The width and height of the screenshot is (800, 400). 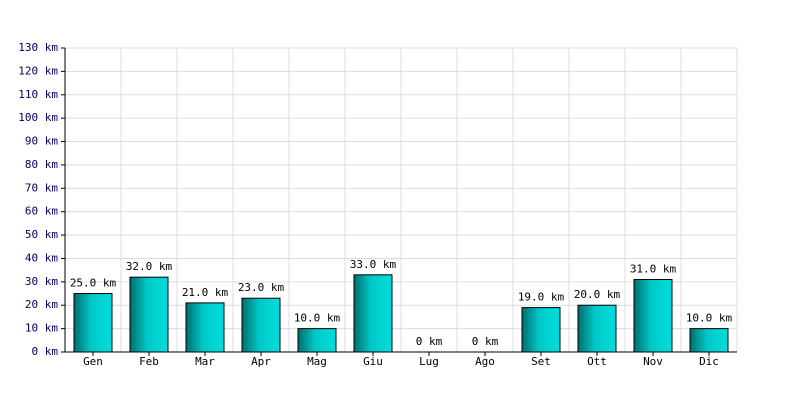 What do you see at coordinates (41, 187) in the screenshot?
I see `y-tick-label: 70 km` at bounding box center [41, 187].